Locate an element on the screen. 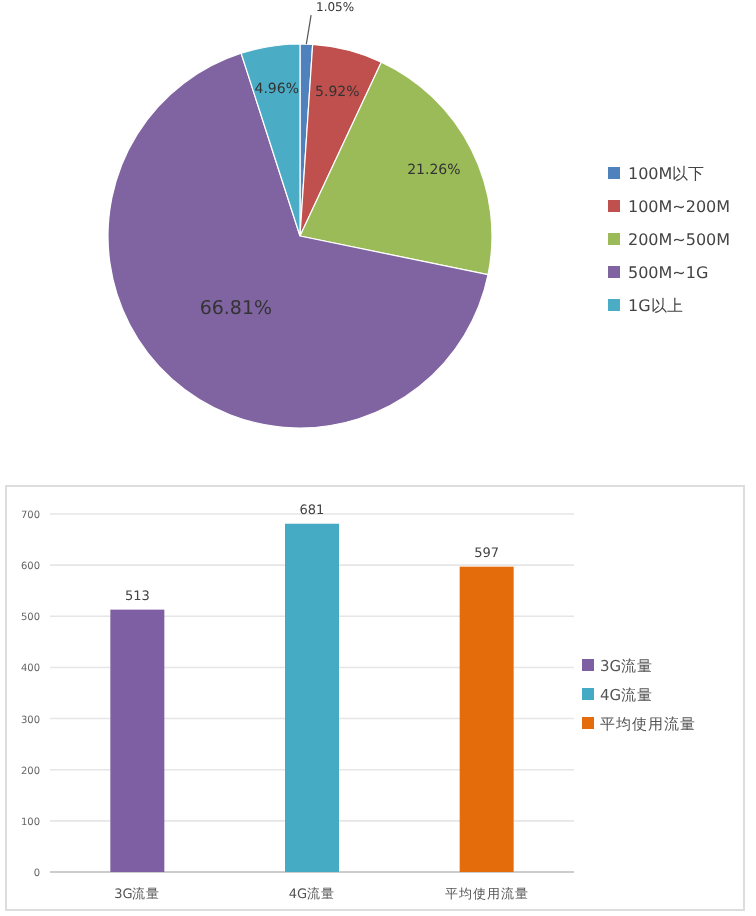  data-label: 66.81% is located at coordinates (236, 309).